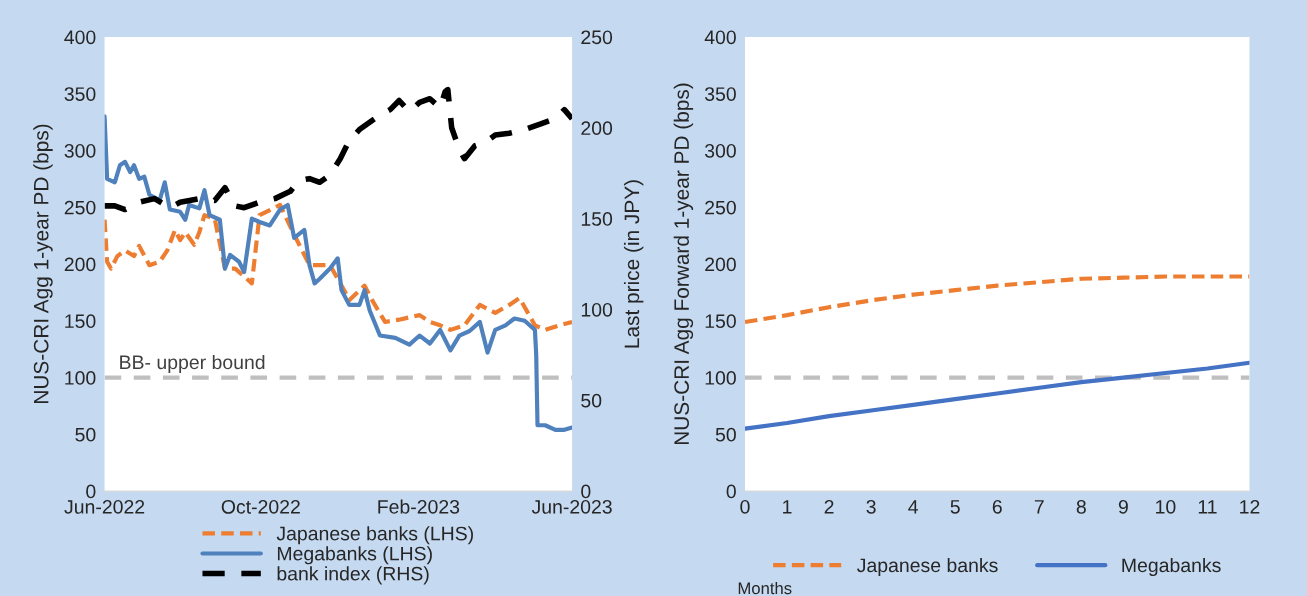 This screenshot has width=1307, height=596. What do you see at coordinates (1123, 506) in the screenshot?
I see `x-tick-label: 9` at bounding box center [1123, 506].